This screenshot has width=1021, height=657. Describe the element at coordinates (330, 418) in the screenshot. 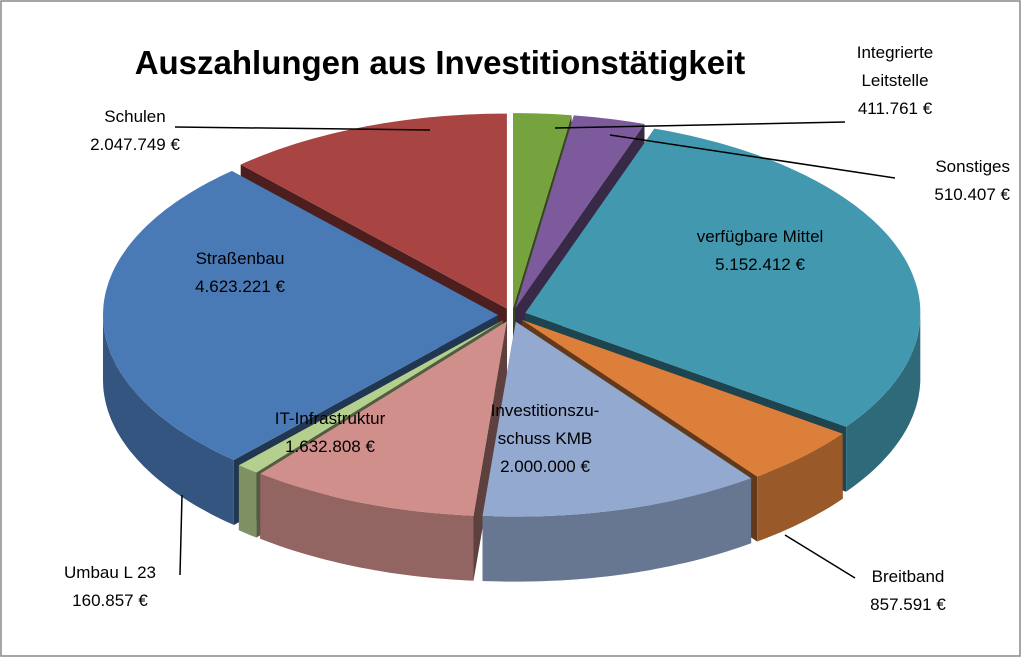

I see `slice-label: IT-Infrastruktur` at that location.